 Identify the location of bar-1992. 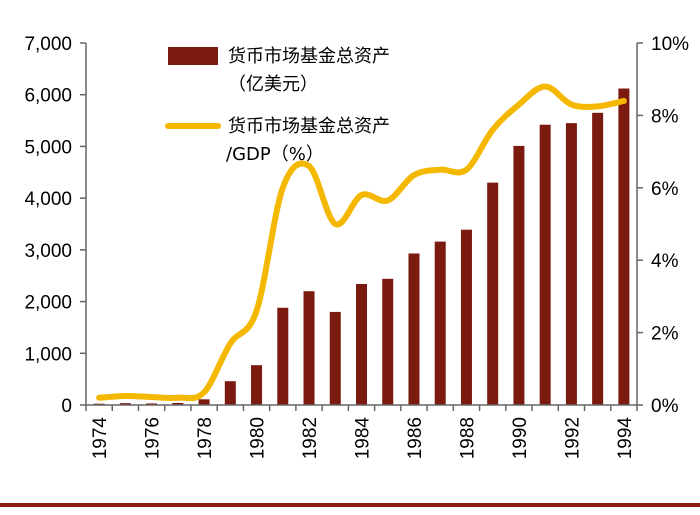
(571, 264).